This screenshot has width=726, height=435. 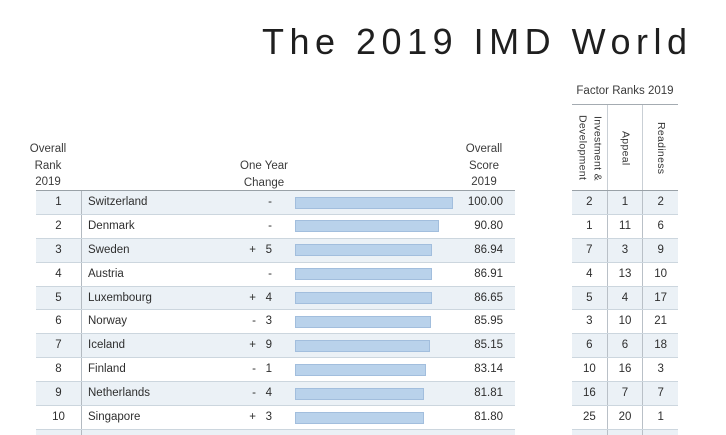 I want to click on rank-cell: 6, so click(x=58, y=321).